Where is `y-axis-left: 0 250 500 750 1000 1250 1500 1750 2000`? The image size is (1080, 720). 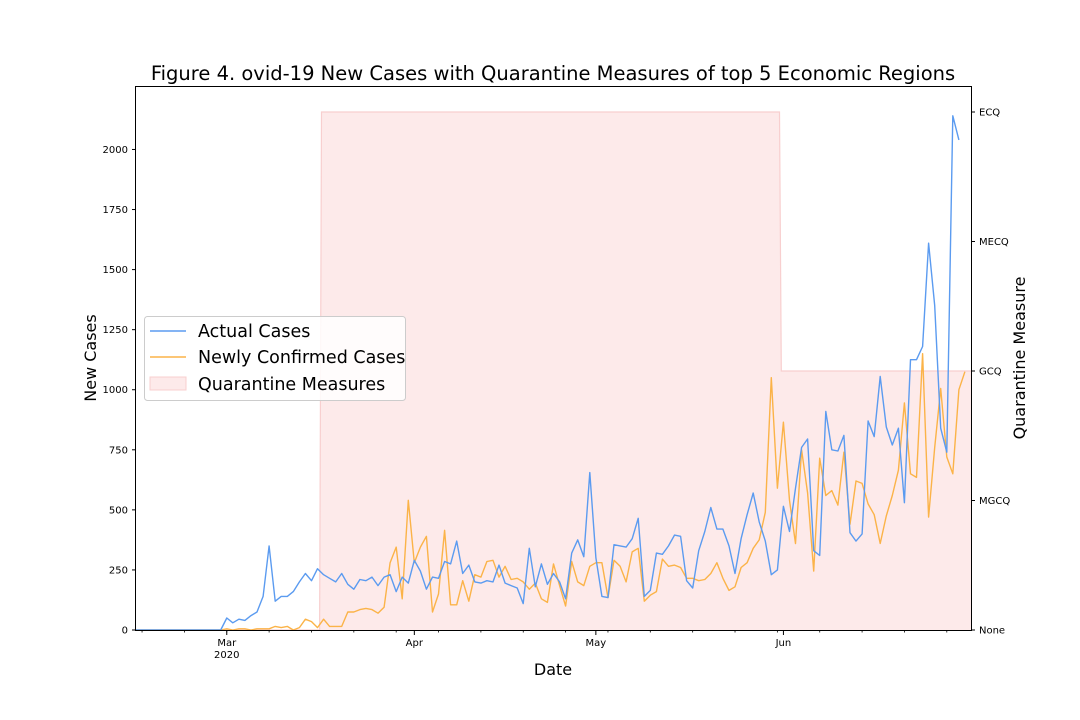 y-axis-left: 0 250 500 750 1000 1250 1500 1750 2000 is located at coordinates (119, 391).